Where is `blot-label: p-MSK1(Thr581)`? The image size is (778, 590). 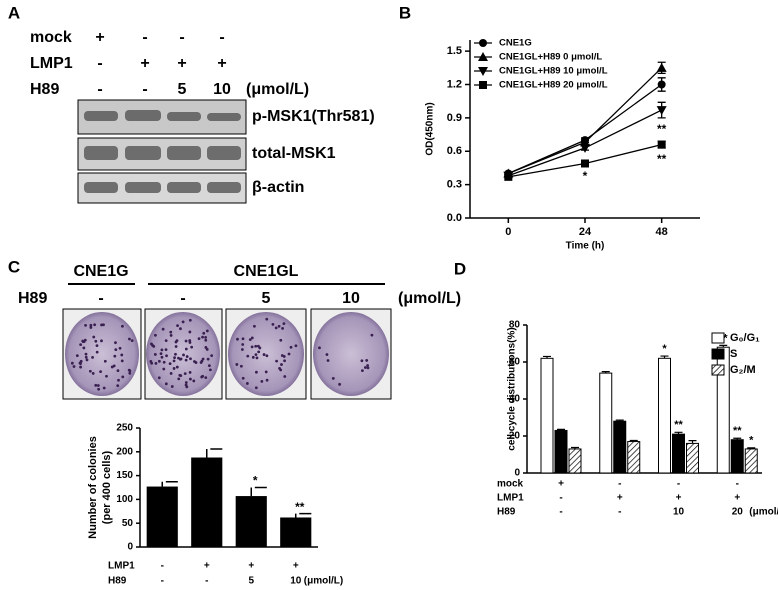 blot-label: p-MSK1(Thr581) is located at coordinates (313, 116).